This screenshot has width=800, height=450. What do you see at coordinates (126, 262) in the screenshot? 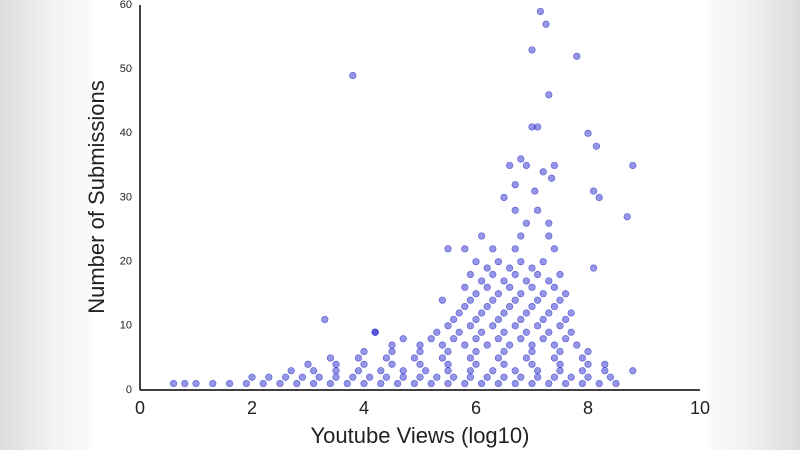
I see `y-tick-label: 20` at bounding box center [126, 262].